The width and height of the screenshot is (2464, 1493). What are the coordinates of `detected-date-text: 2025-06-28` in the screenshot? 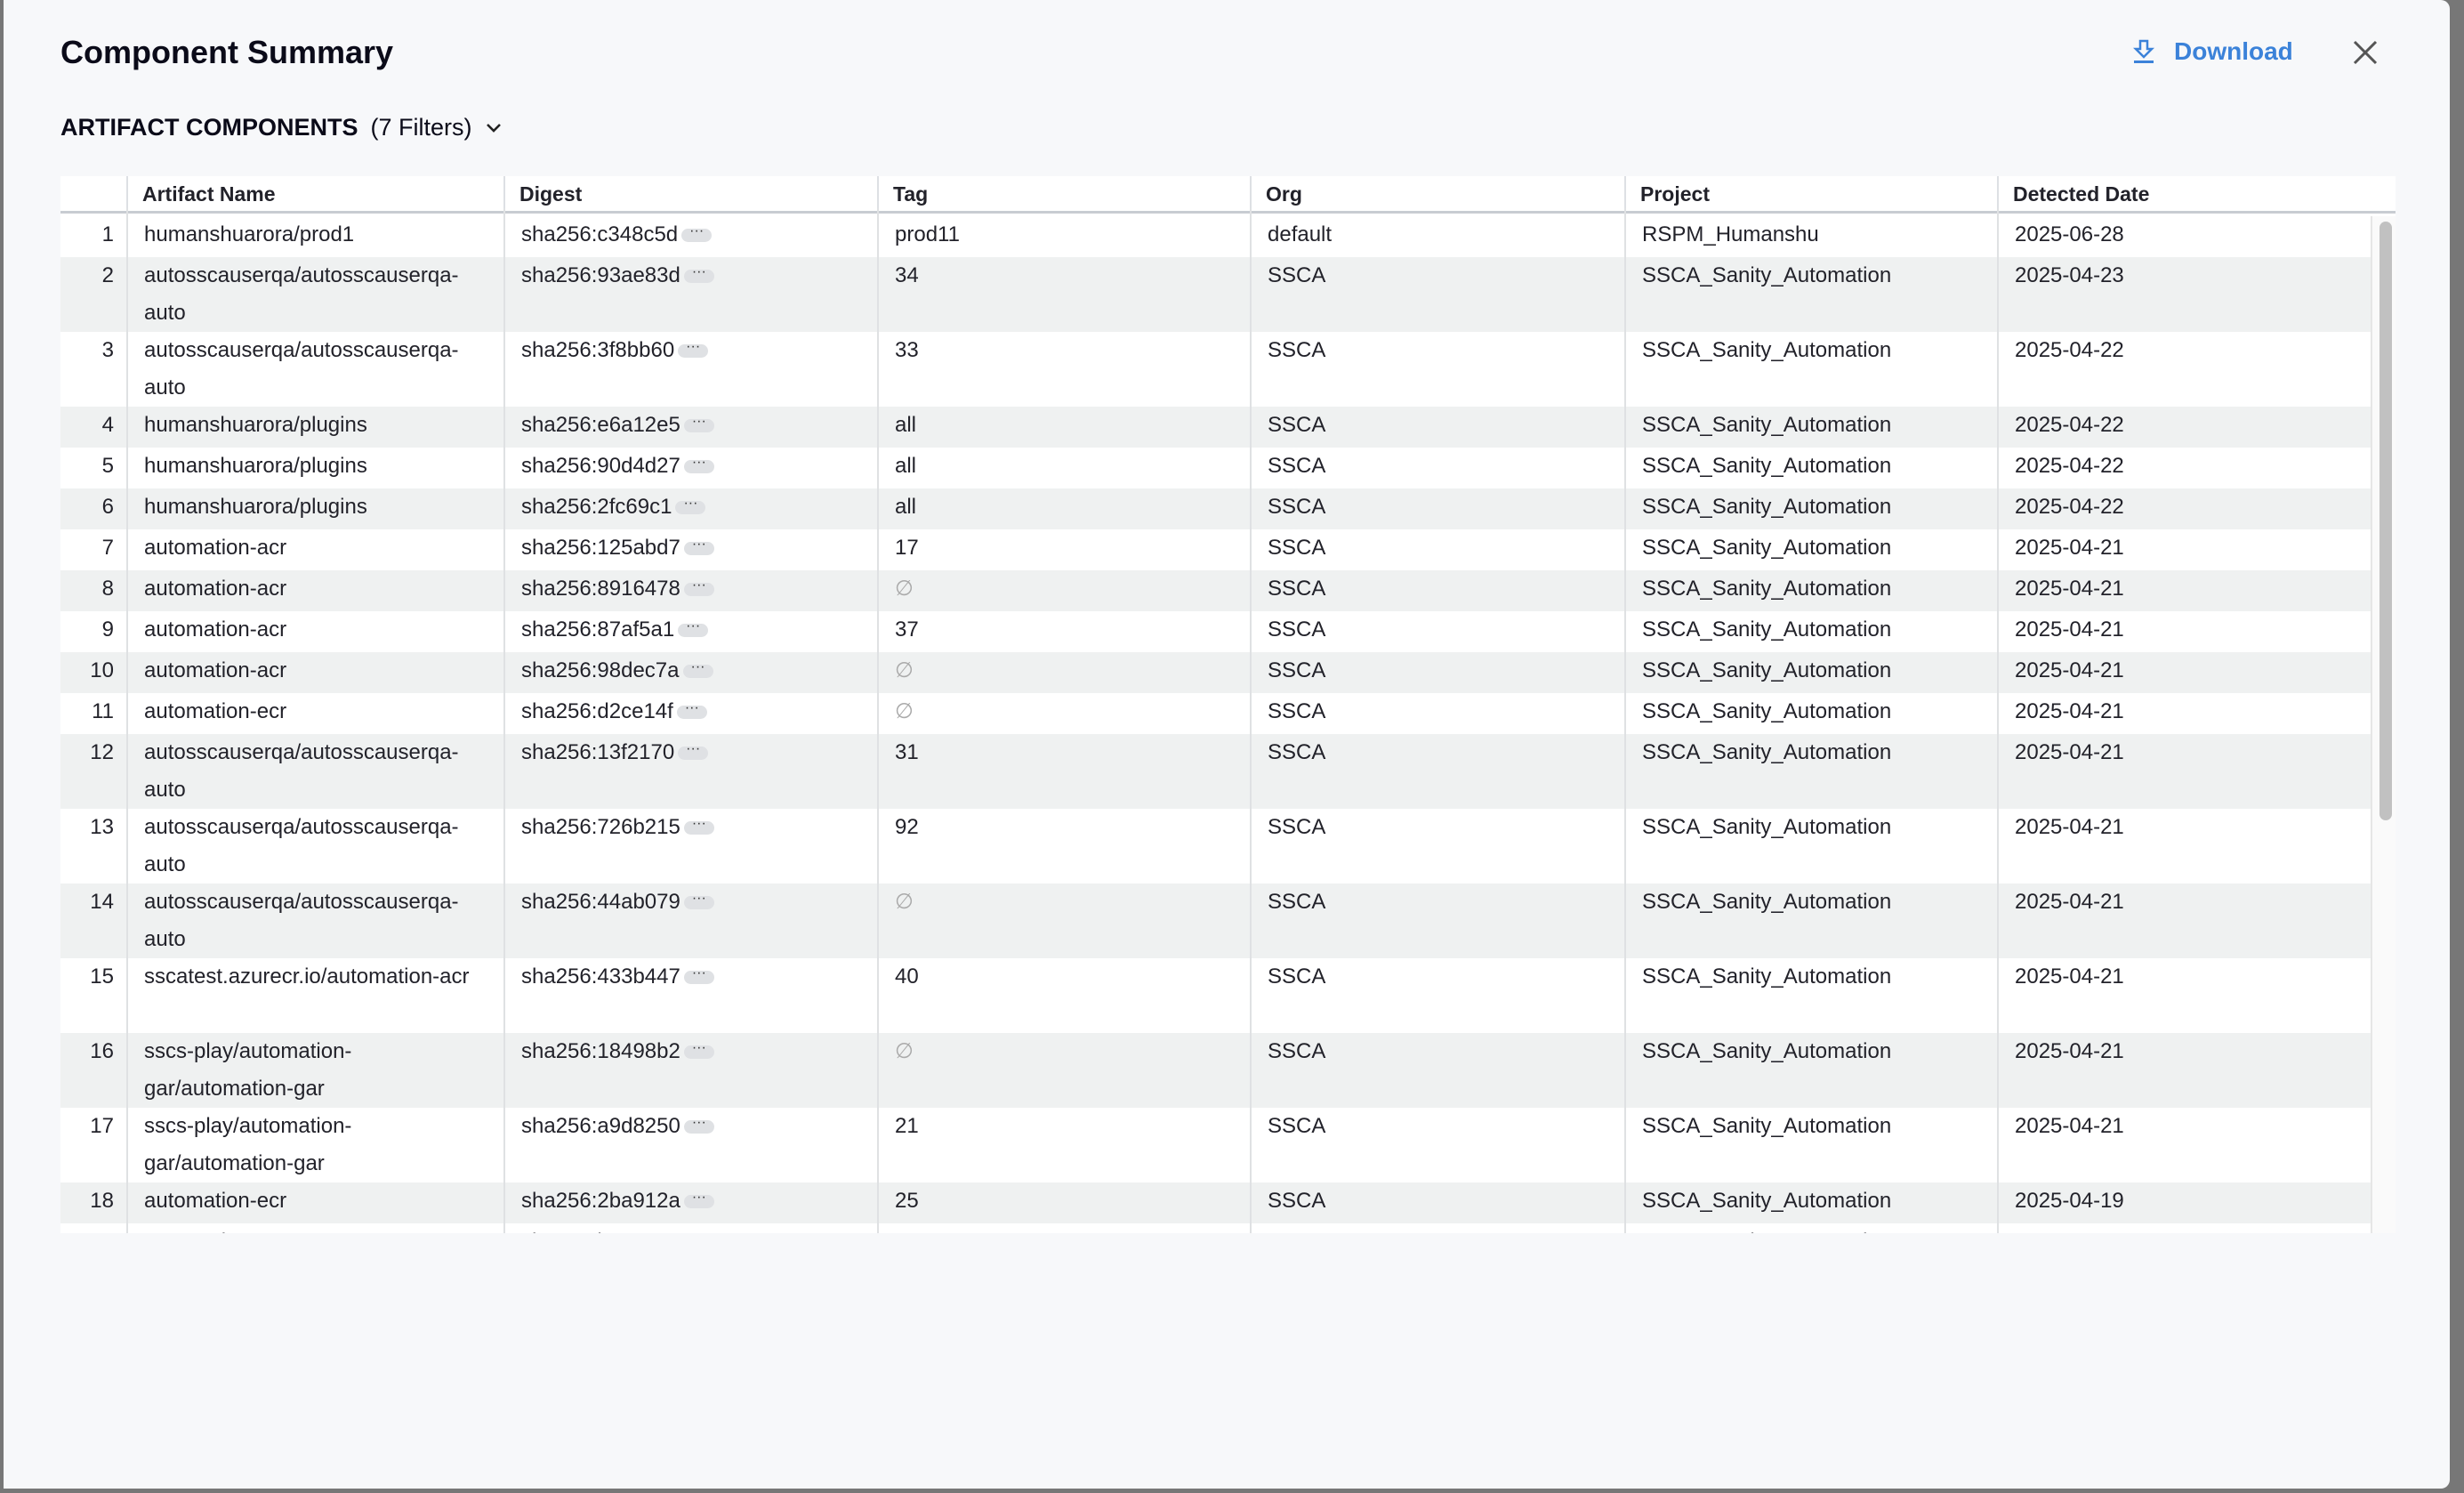 It's located at (2069, 234).